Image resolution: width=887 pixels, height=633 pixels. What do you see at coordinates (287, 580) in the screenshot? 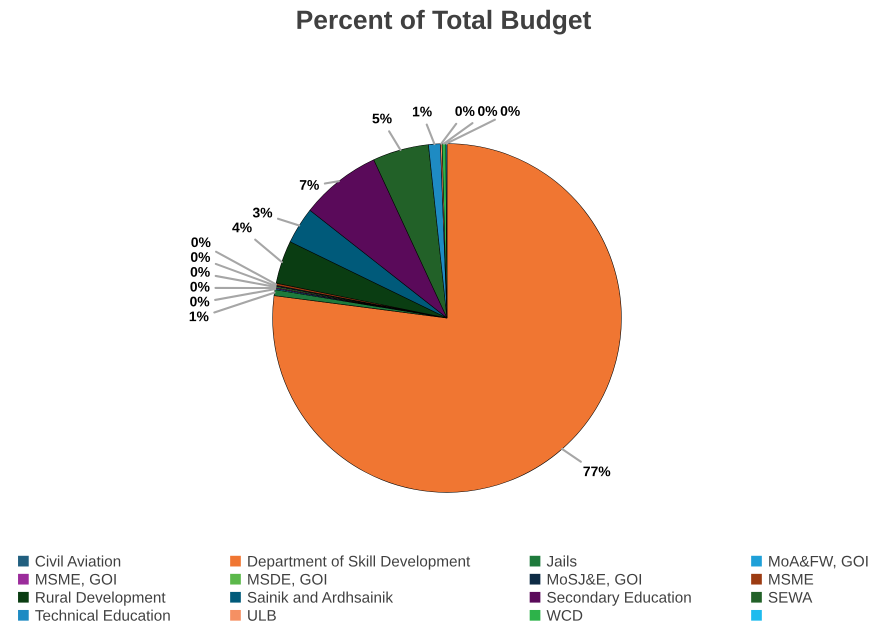
I see `legend-label: MSDE, GOI` at bounding box center [287, 580].